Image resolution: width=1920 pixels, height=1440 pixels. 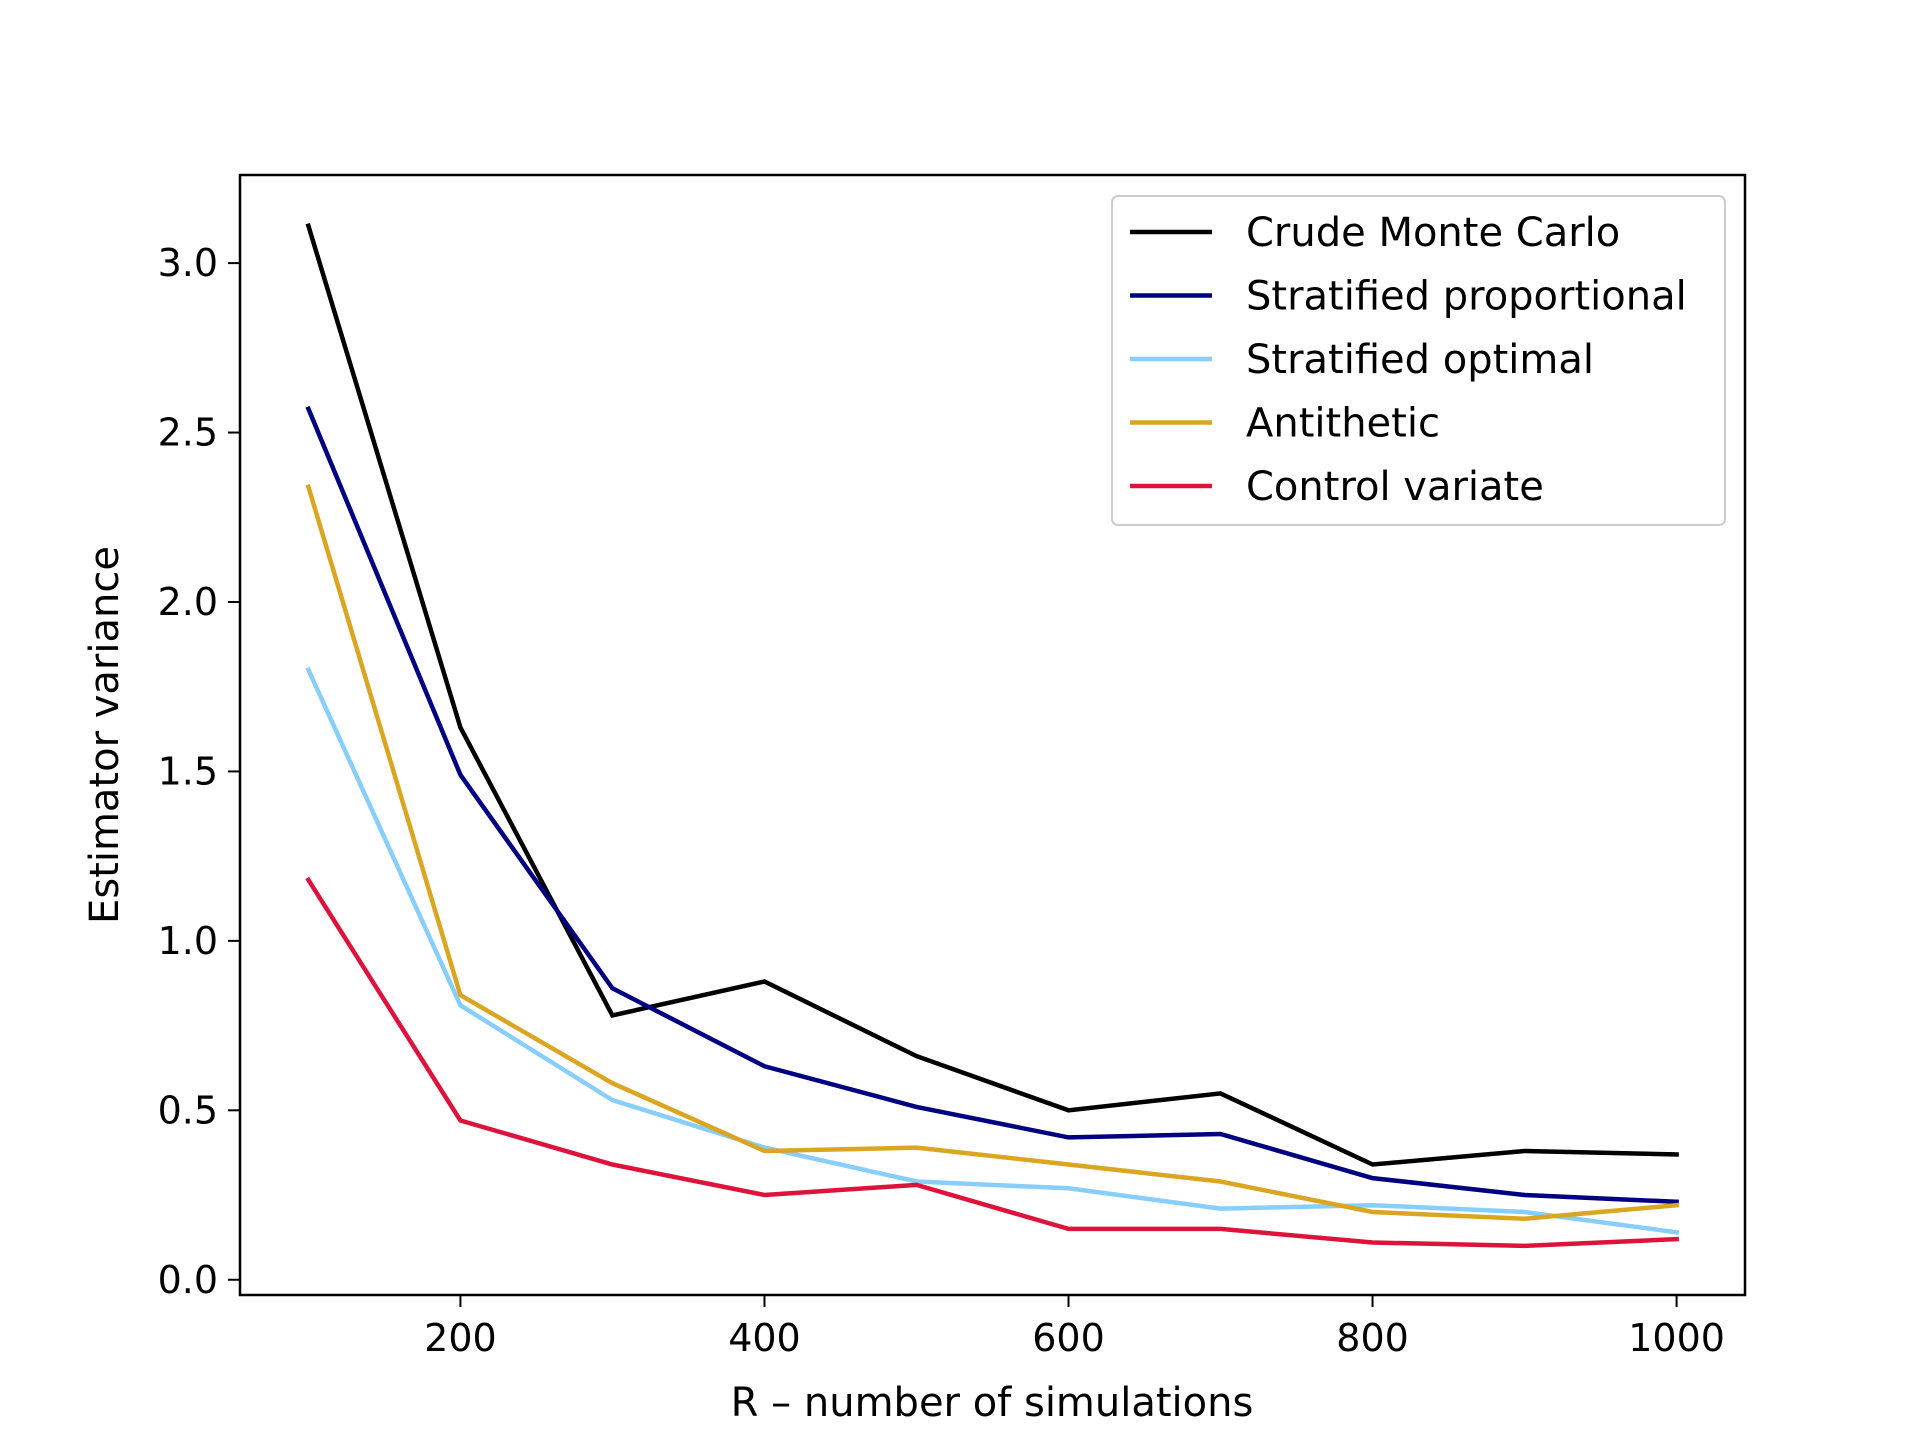 What do you see at coordinates (1676, 1338) in the screenshot?
I see `x-tick-label: 1000` at bounding box center [1676, 1338].